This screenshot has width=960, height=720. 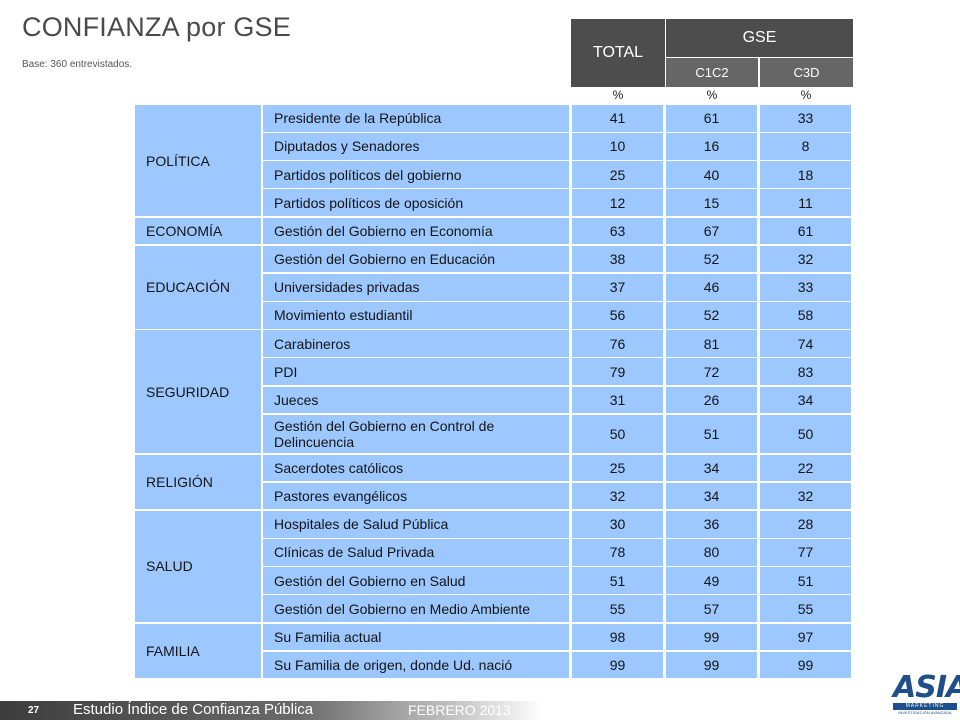 I want to click on row-label: Carabineros, so click(x=416, y=343).